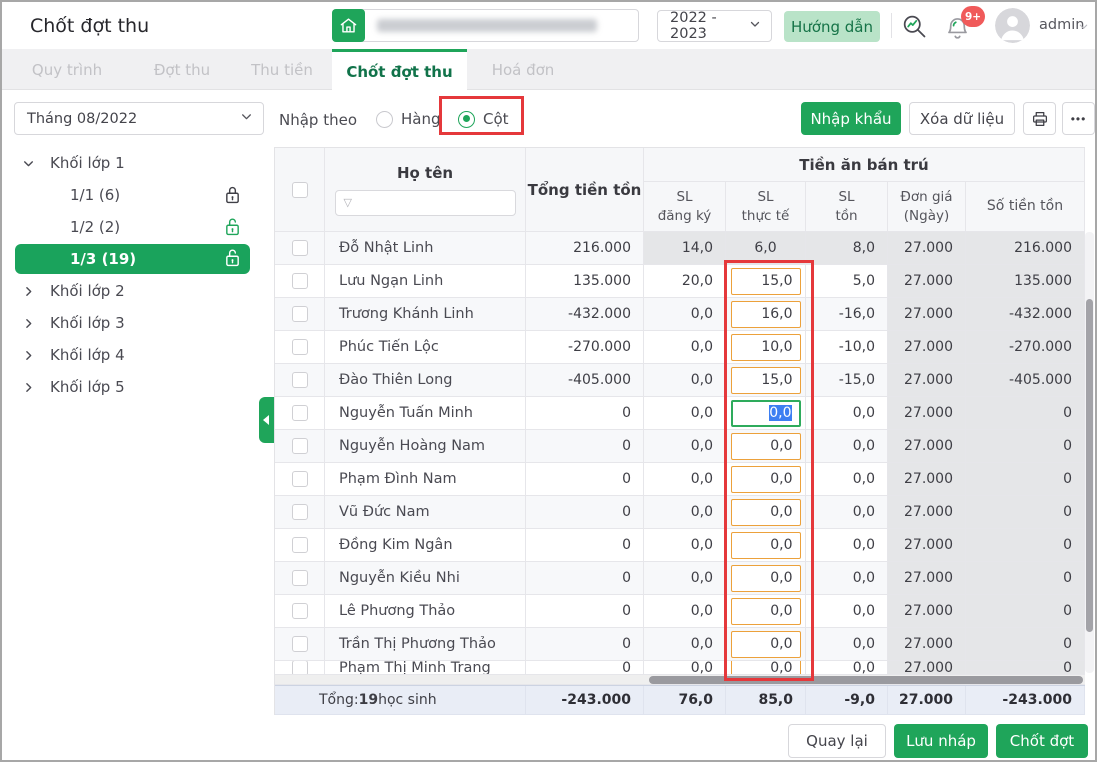 The height and width of the screenshot is (762, 1097). What do you see at coordinates (1062, 25) in the screenshot?
I see `user-menu: admin` at bounding box center [1062, 25].